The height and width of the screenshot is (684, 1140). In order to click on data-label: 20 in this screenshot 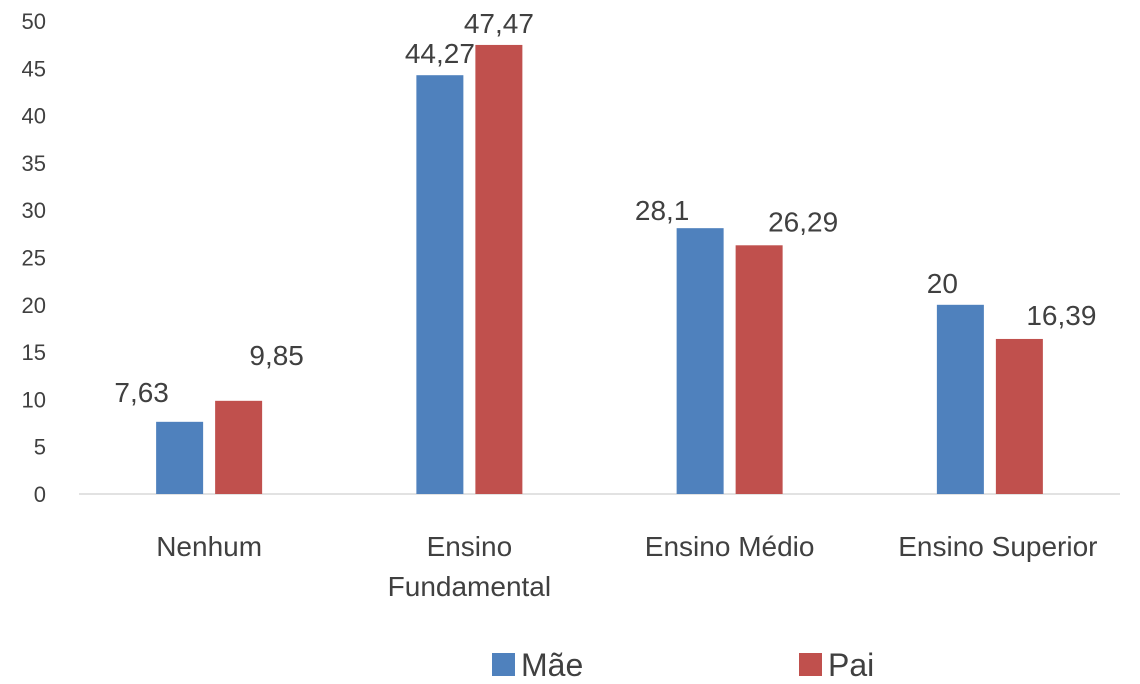, I will do `click(942, 283)`.